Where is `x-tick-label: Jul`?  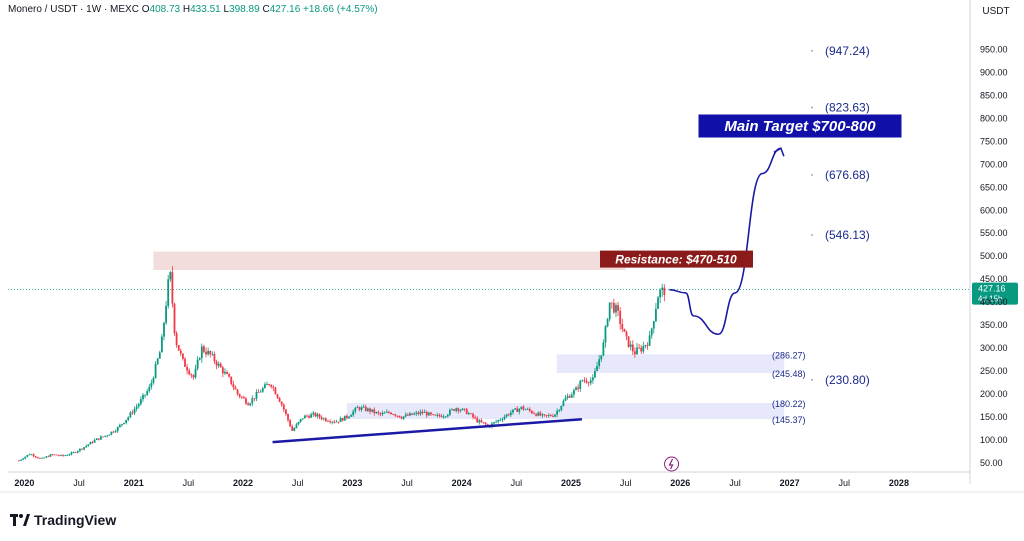 x-tick-label: Jul is located at coordinates (845, 483).